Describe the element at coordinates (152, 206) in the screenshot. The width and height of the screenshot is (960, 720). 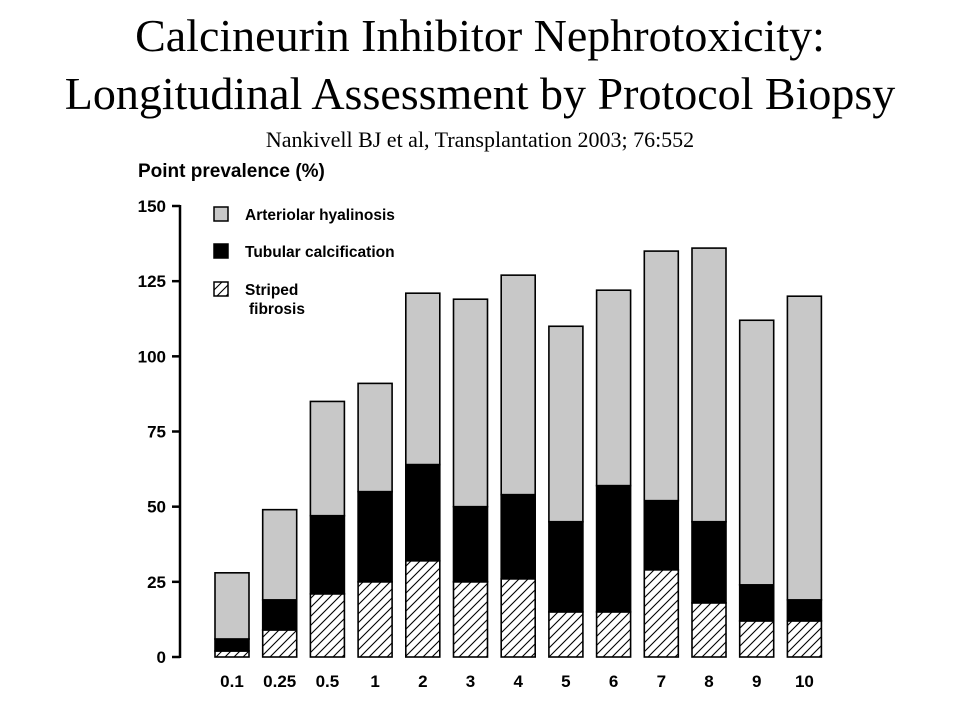
I see `y-tick-label-150: 150` at that location.